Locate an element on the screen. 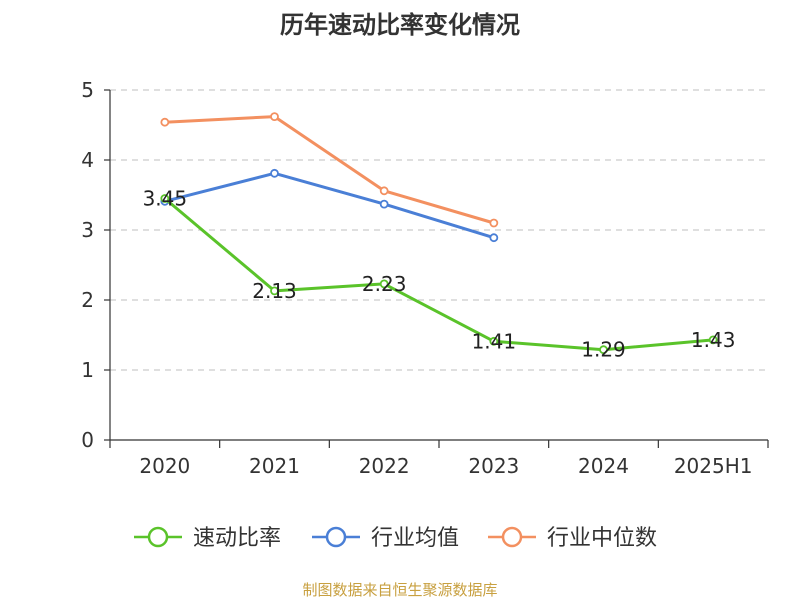 This screenshot has width=800, height=600. legend-label: 行业中位数 is located at coordinates (602, 538).